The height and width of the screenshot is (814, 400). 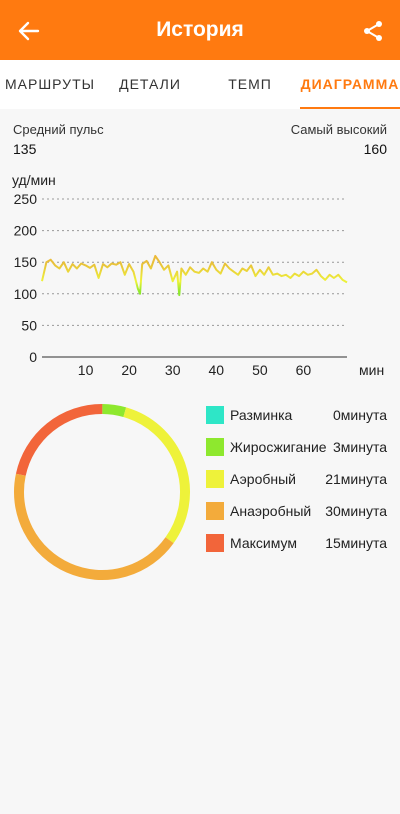 I want to click on legend-item-anaerobic: Анаэробный 30минута, so click(x=303, y=511).